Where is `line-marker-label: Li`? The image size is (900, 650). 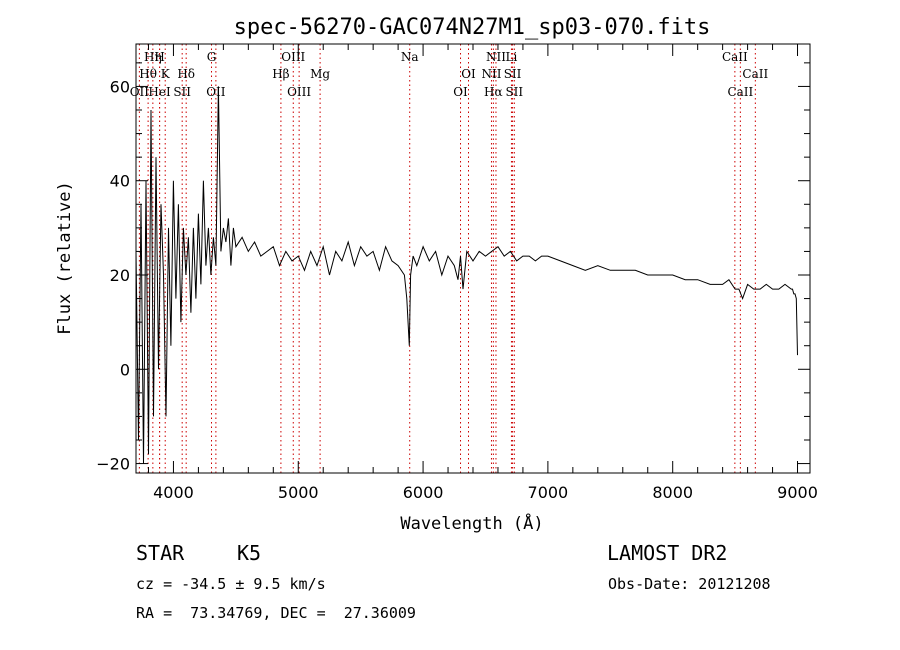
line-marker-label: Li is located at coordinates (512, 57).